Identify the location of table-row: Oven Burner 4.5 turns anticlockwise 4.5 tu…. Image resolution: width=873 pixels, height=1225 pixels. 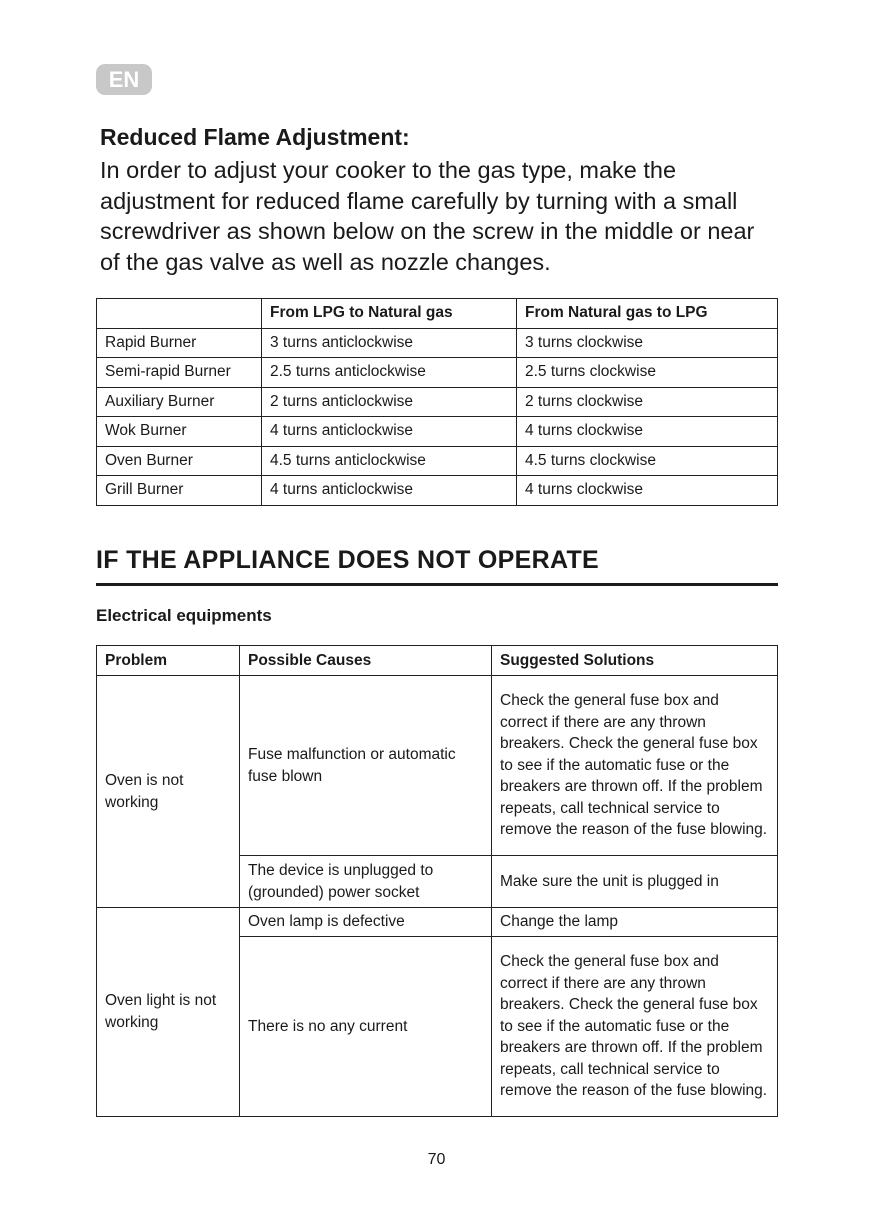
(437, 460).